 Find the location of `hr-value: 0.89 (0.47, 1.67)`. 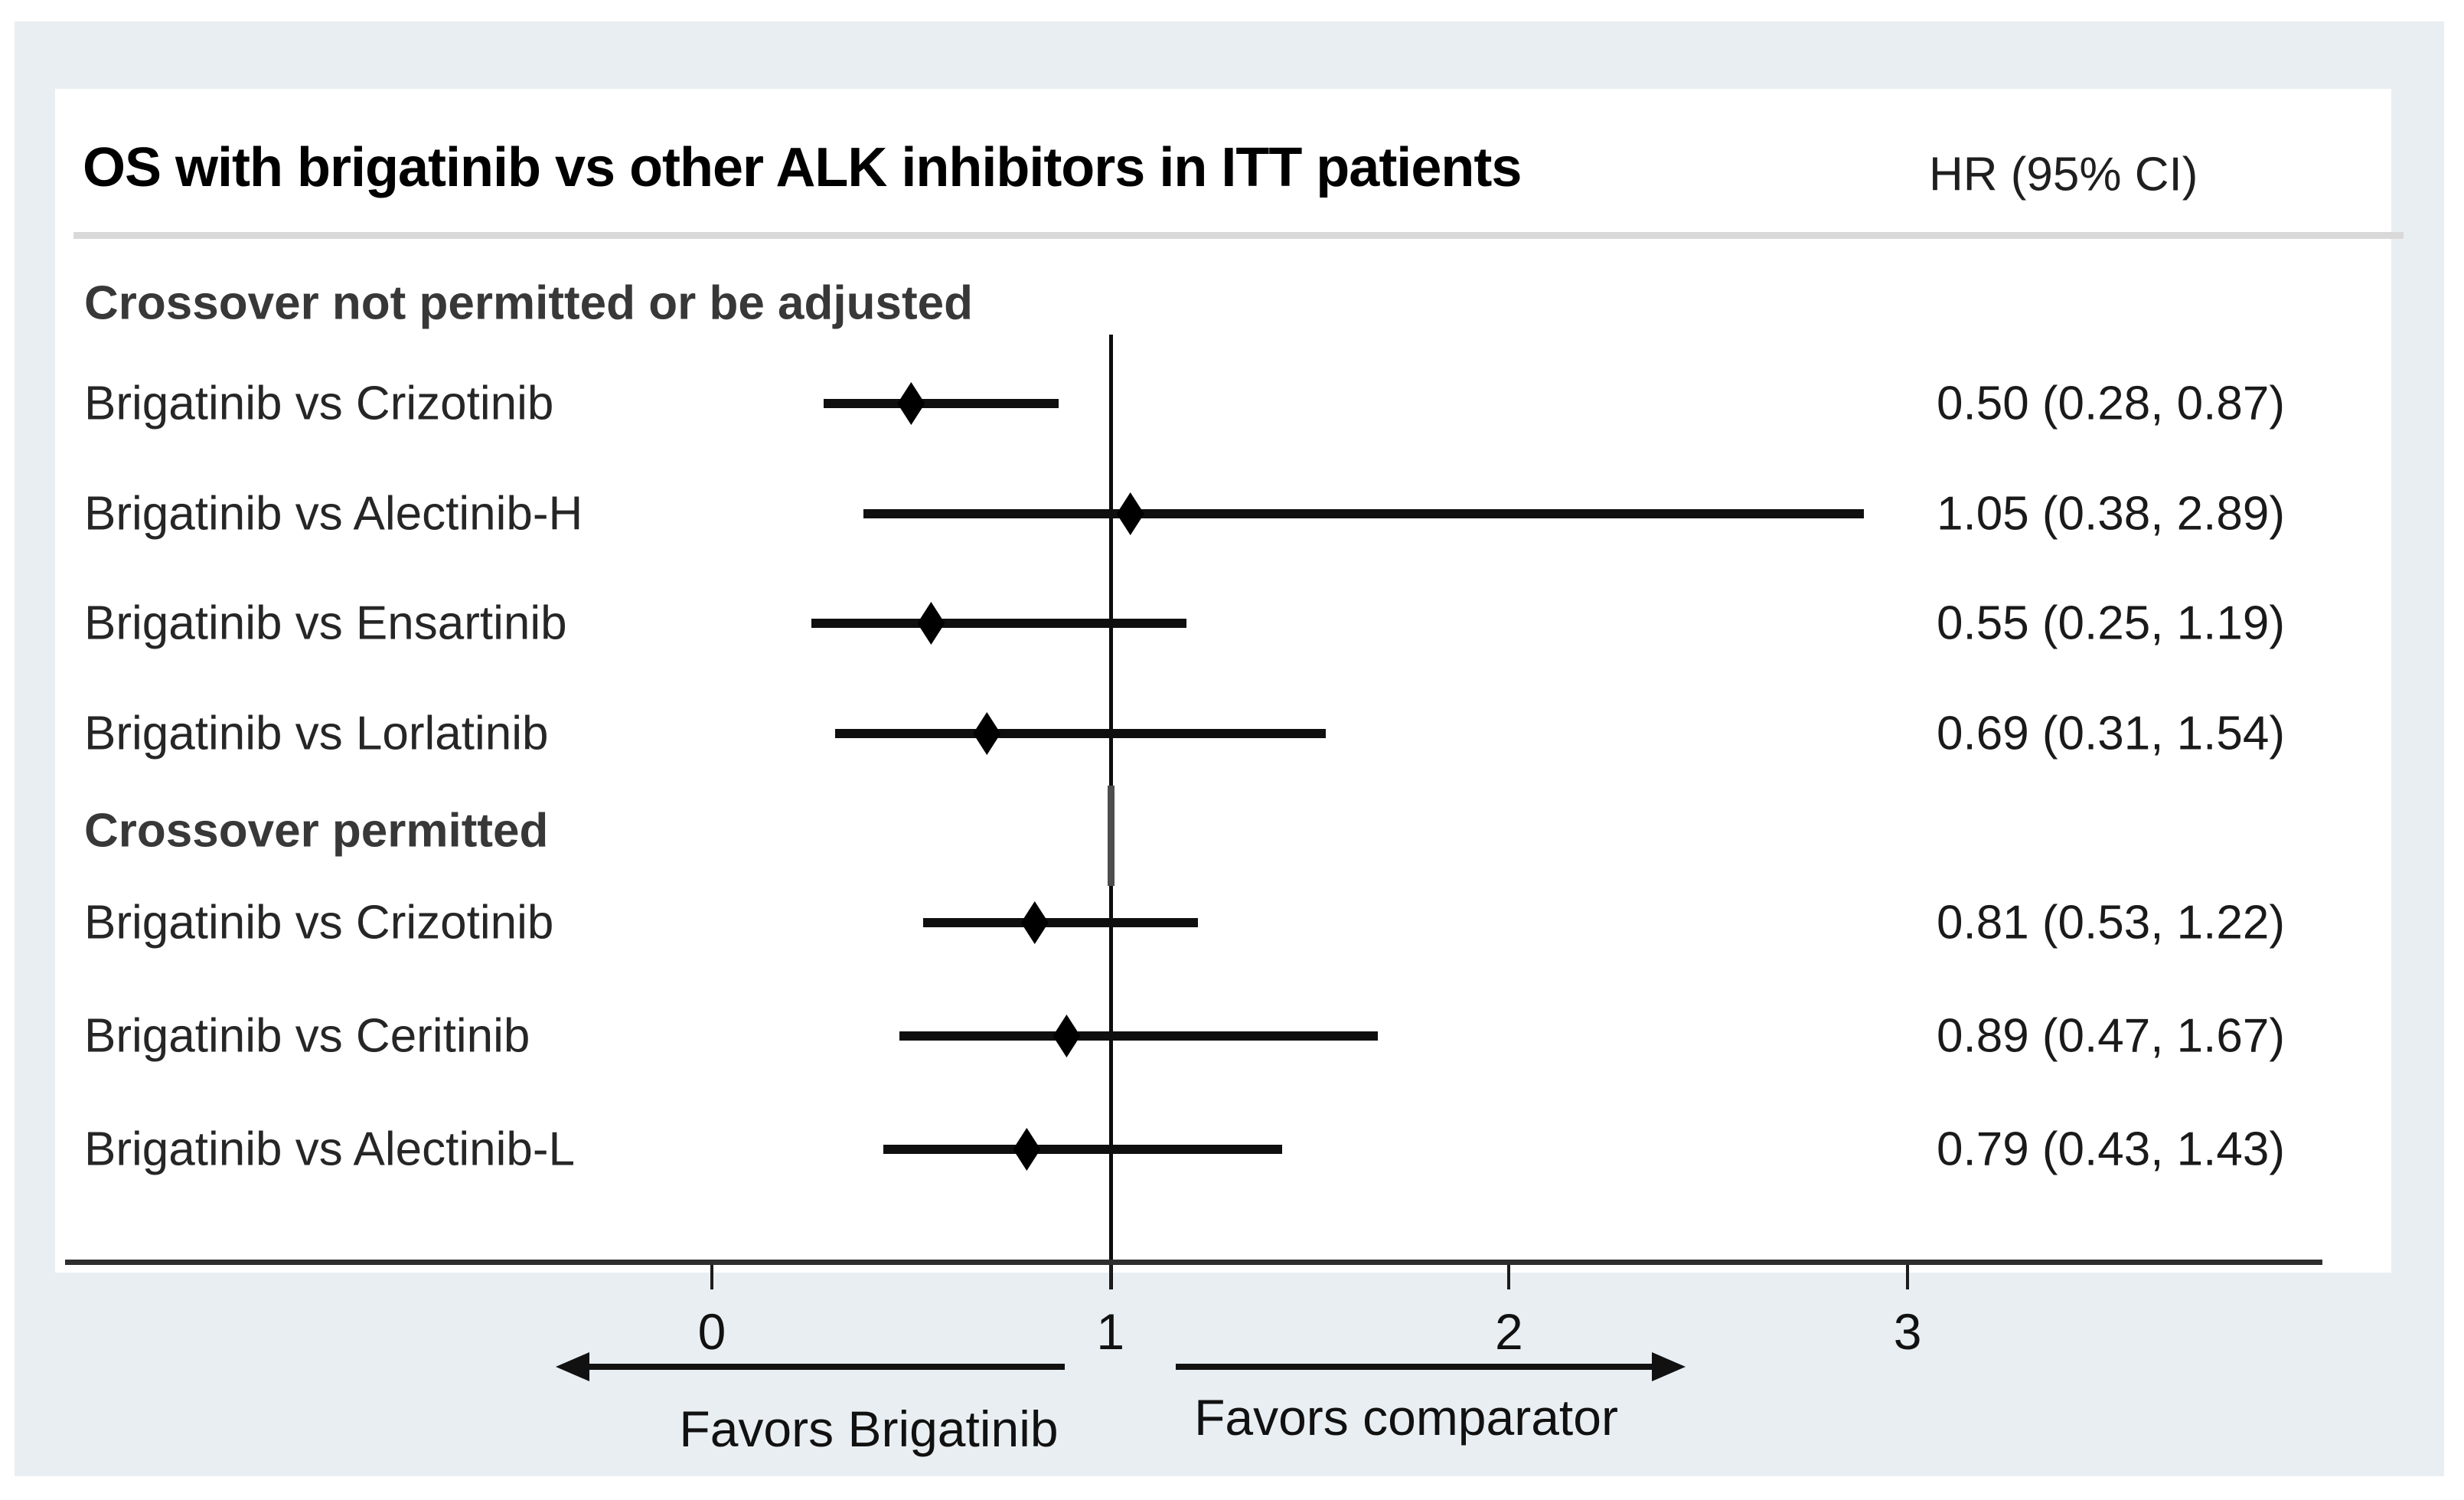

hr-value: 0.89 (0.47, 1.67) is located at coordinates (2111, 1036).